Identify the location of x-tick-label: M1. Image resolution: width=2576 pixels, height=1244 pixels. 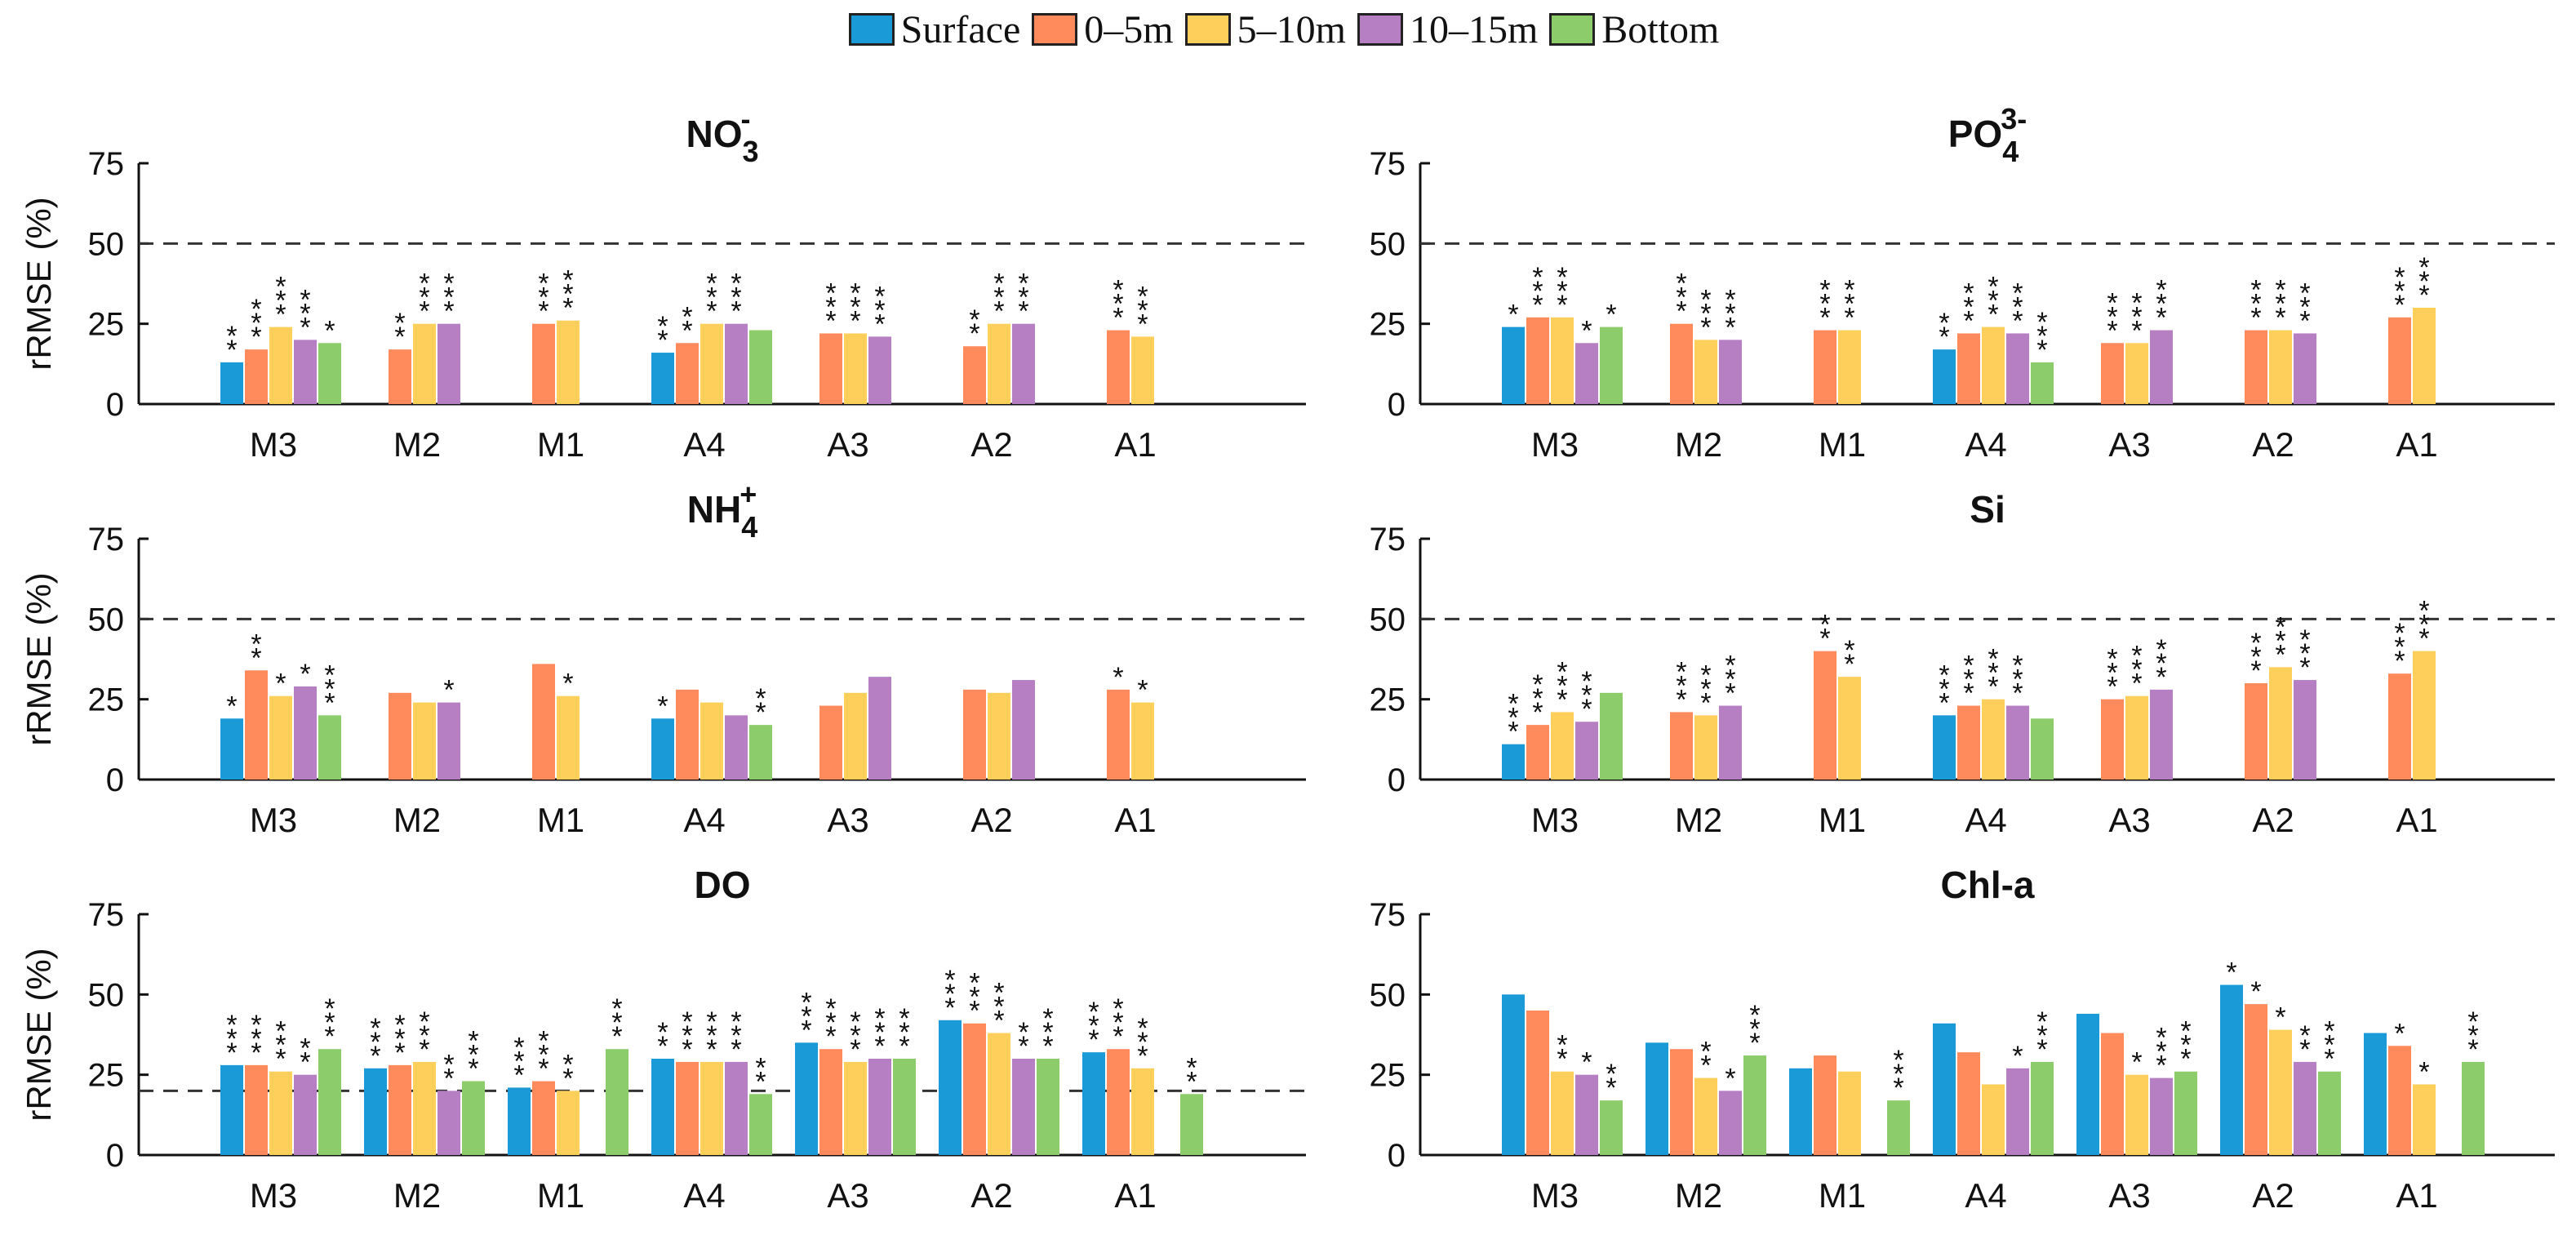
(560, 820).